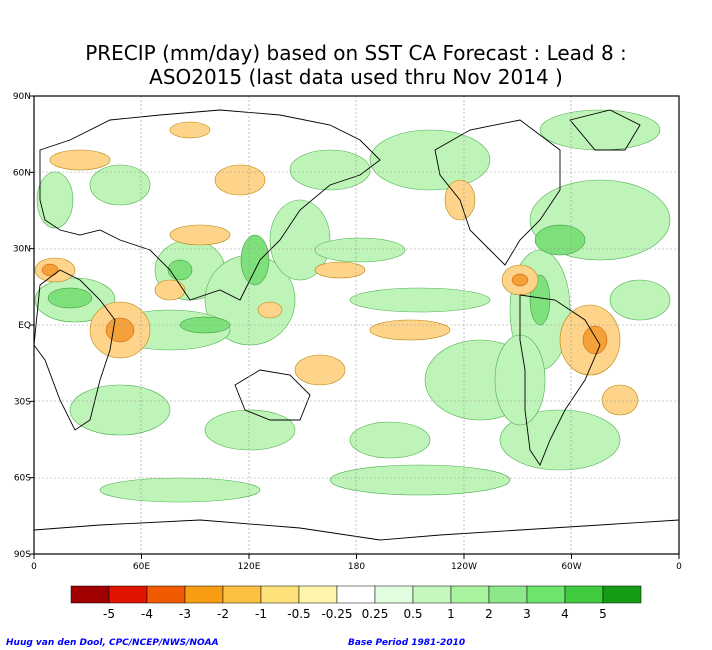  Describe the element at coordinates (141, 567) in the screenshot. I see `lon-label: 60E` at that location.